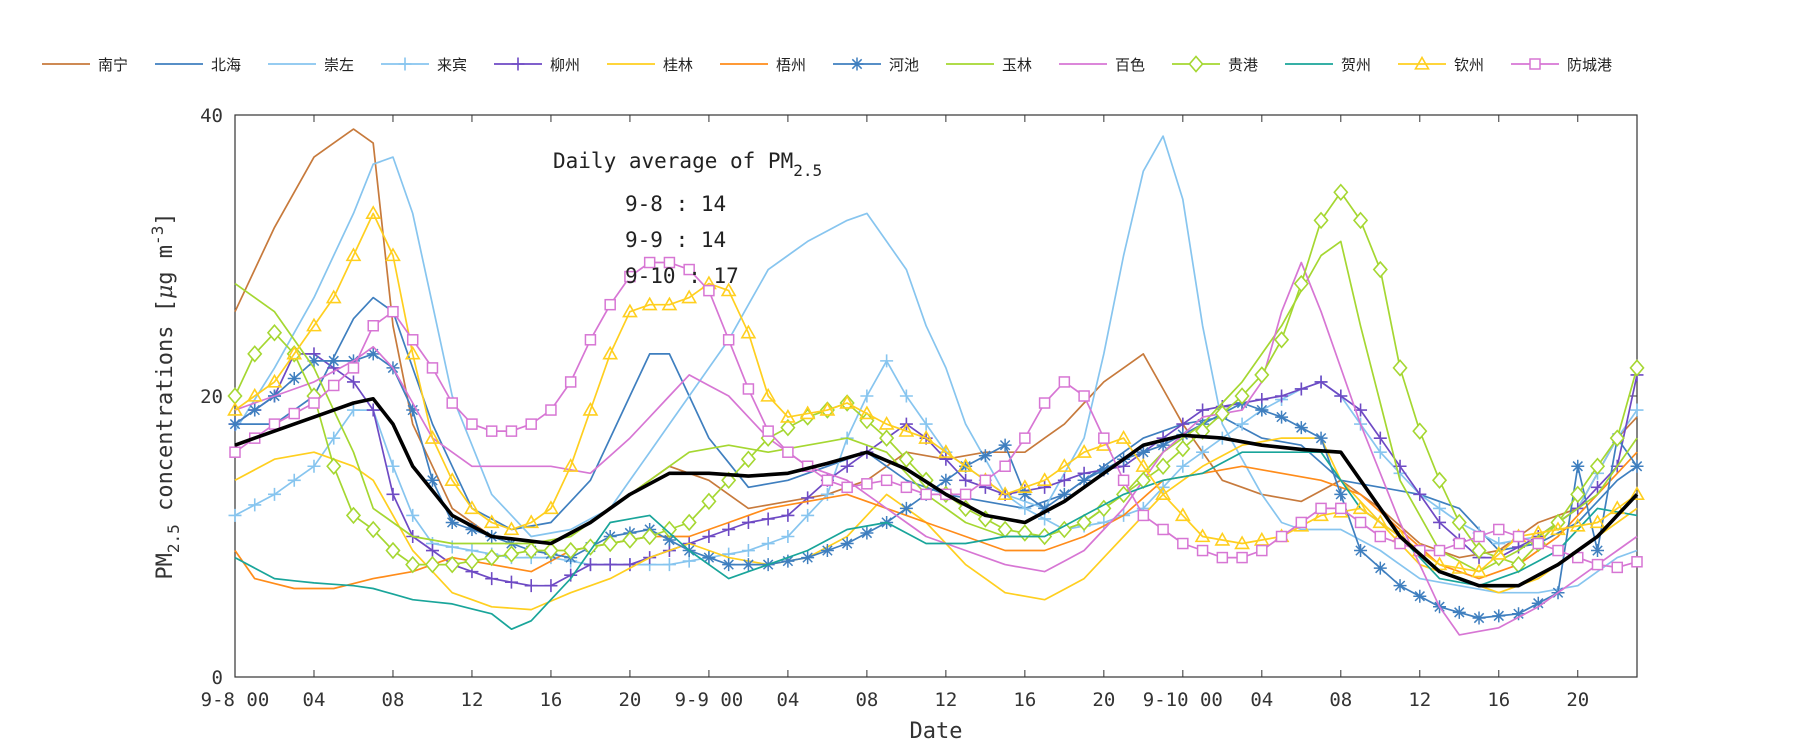  Describe the element at coordinates (1243, 65) in the screenshot. I see `legend-label: 贵港` at that location.